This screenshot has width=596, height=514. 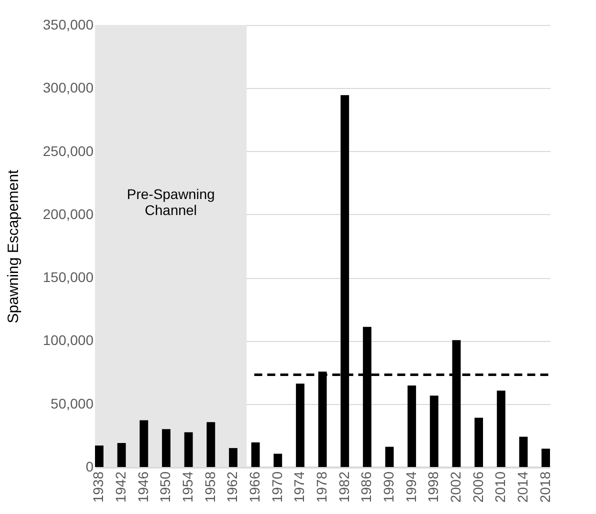 What do you see at coordinates (68, 340) in the screenshot?
I see `y-tick-label: 100,000` at bounding box center [68, 340].